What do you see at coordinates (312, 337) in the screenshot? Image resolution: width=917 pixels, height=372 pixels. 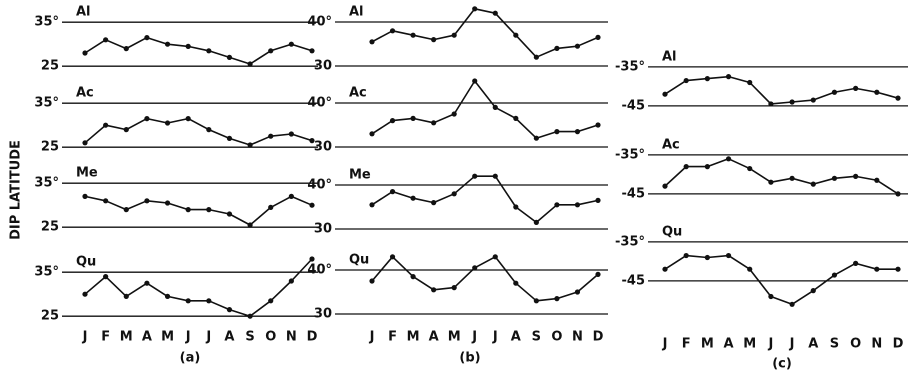 I see `x-tick-label: D` at bounding box center [312, 337].